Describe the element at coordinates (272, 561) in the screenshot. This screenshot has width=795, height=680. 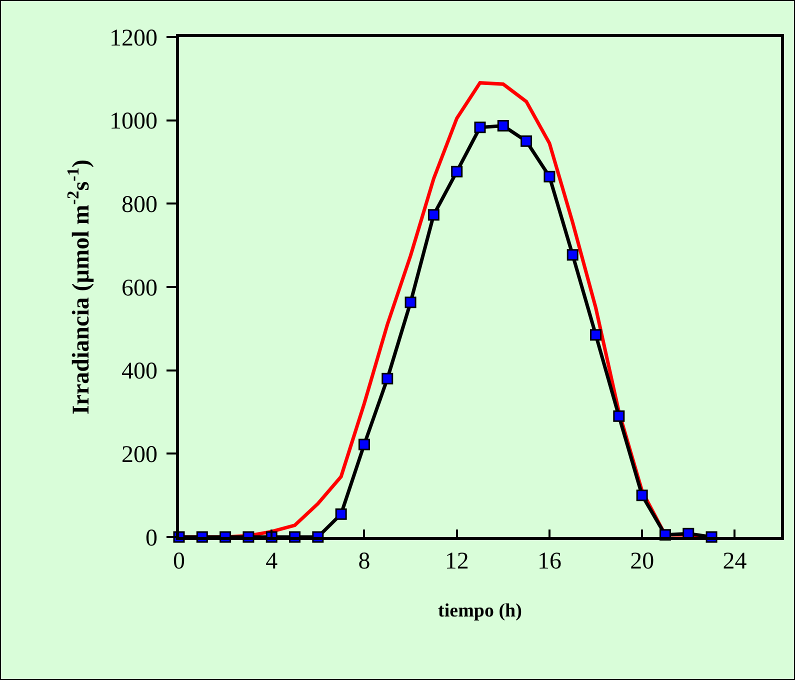
I see `x-tick-label: 4` at that location.